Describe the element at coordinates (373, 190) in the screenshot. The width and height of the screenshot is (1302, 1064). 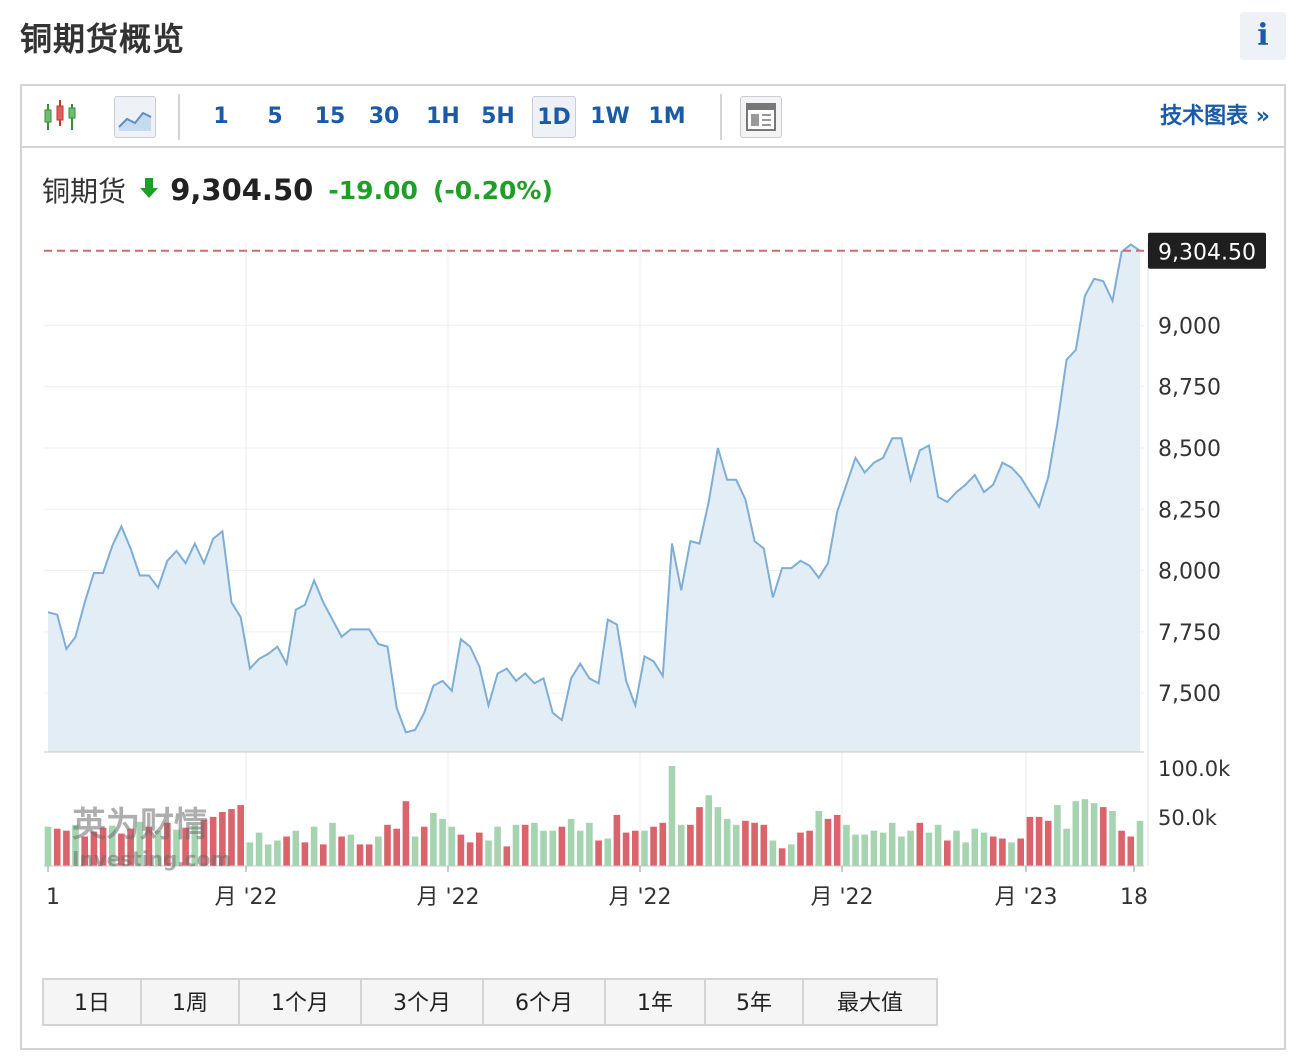
I see `price-change: -19.00` at that location.